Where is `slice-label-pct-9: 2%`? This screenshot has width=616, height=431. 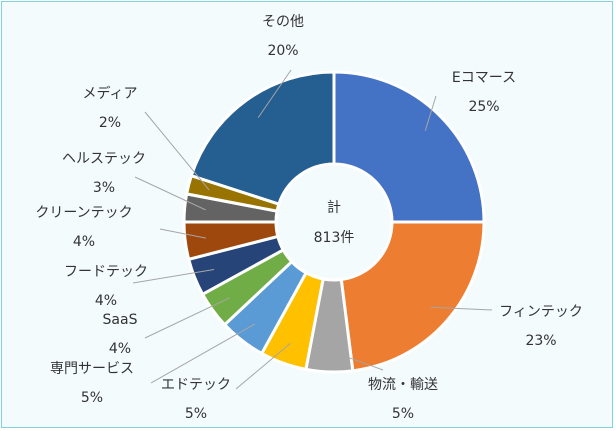
slice-label-pct-9: 2% is located at coordinates (110, 123).